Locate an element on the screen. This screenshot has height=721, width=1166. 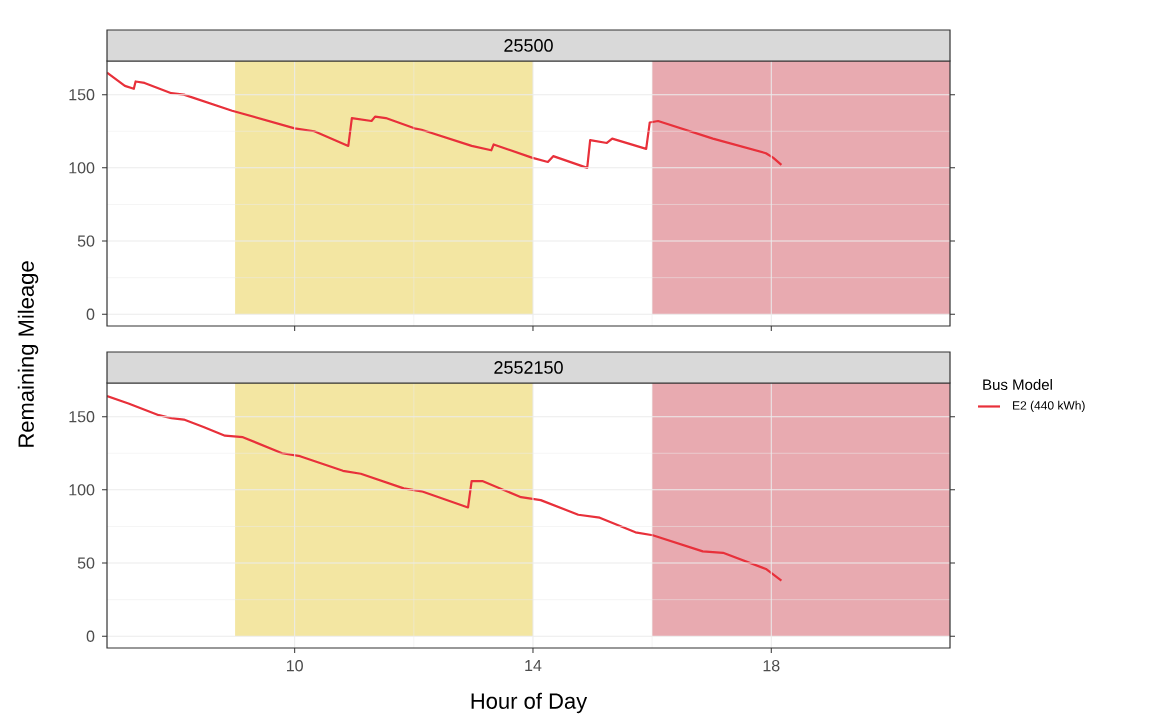
x-tick-label: 18 is located at coordinates (771, 666).